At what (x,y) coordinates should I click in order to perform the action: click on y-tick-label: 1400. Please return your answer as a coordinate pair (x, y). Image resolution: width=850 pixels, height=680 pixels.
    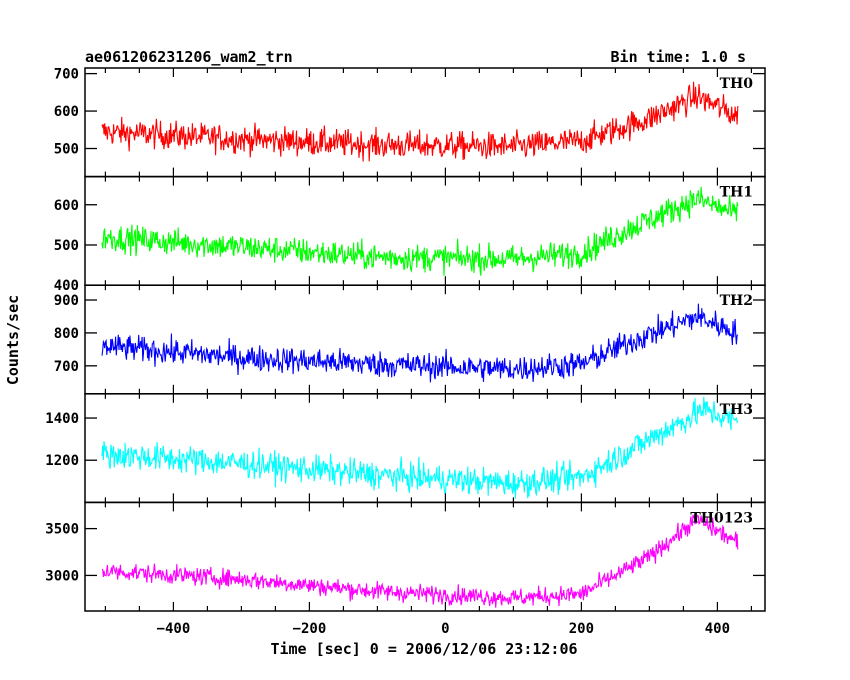
    Looking at the image, I should click on (62, 419).